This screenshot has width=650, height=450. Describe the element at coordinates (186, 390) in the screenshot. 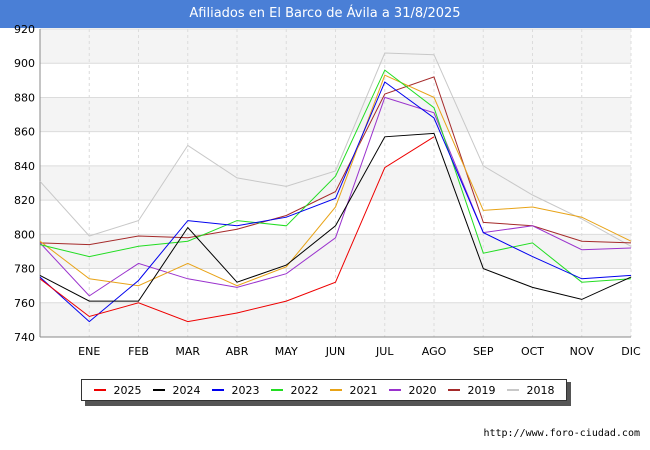

I see `legend-label: 2024` at that location.